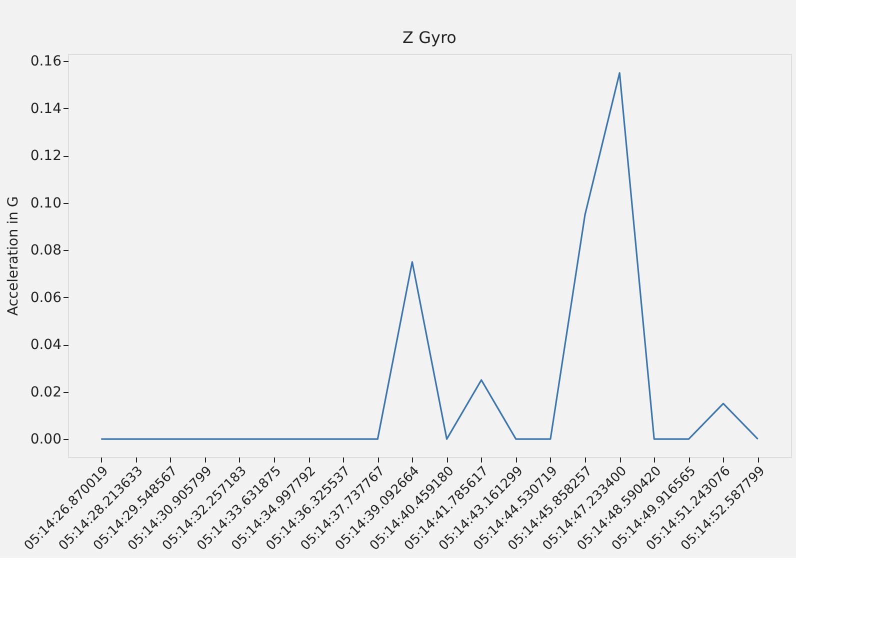 Image resolution: width=872 pixels, height=644 pixels. What do you see at coordinates (46, 108) in the screenshot?
I see `y-tick-label: 0.14` at bounding box center [46, 108].